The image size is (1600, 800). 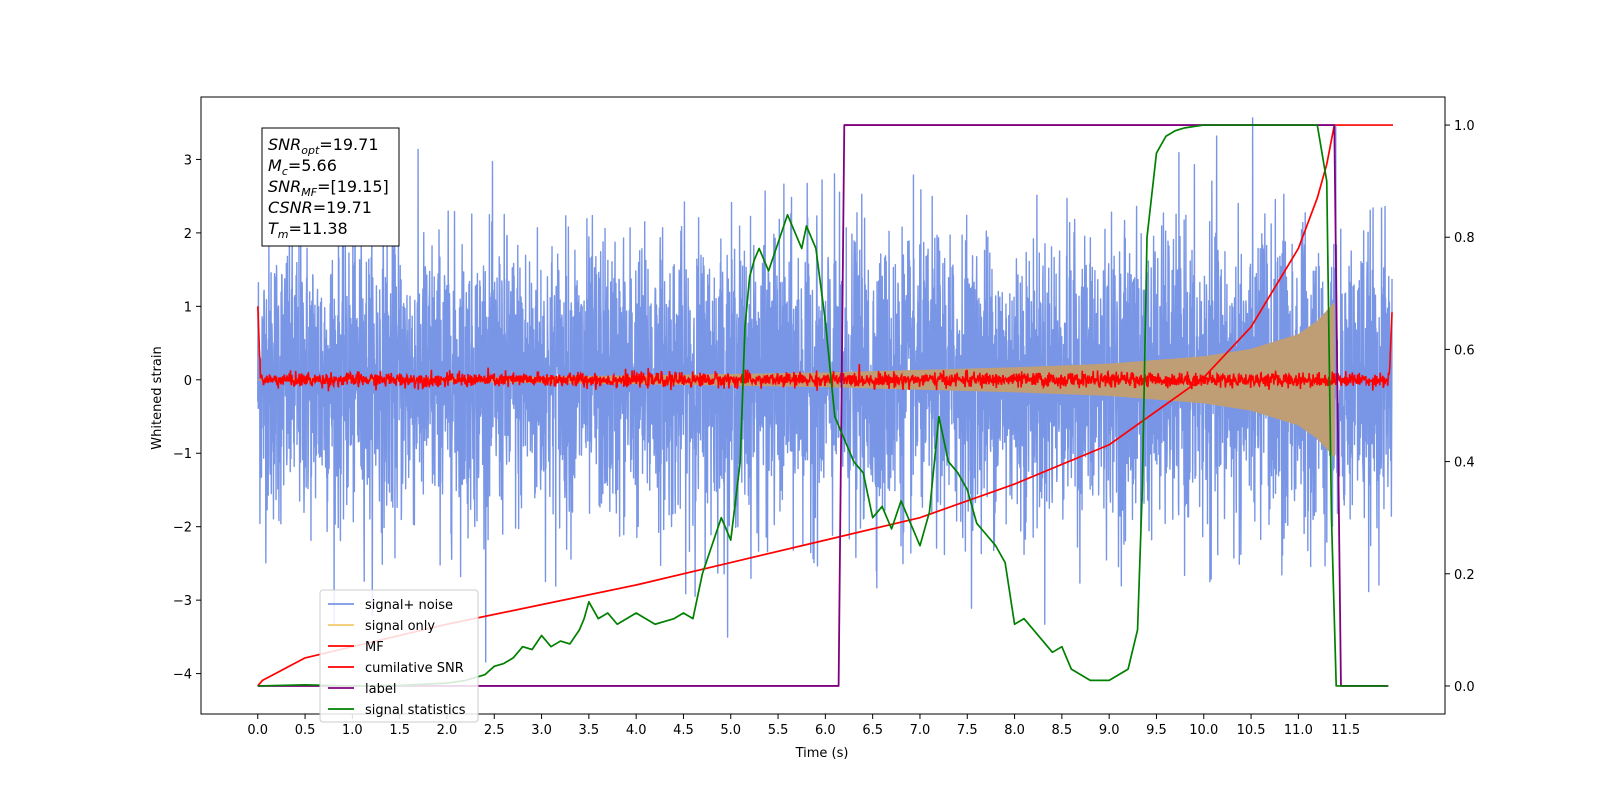 What do you see at coordinates (967, 730) in the screenshot?
I see `x-tick-label: 7.5` at bounding box center [967, 730].